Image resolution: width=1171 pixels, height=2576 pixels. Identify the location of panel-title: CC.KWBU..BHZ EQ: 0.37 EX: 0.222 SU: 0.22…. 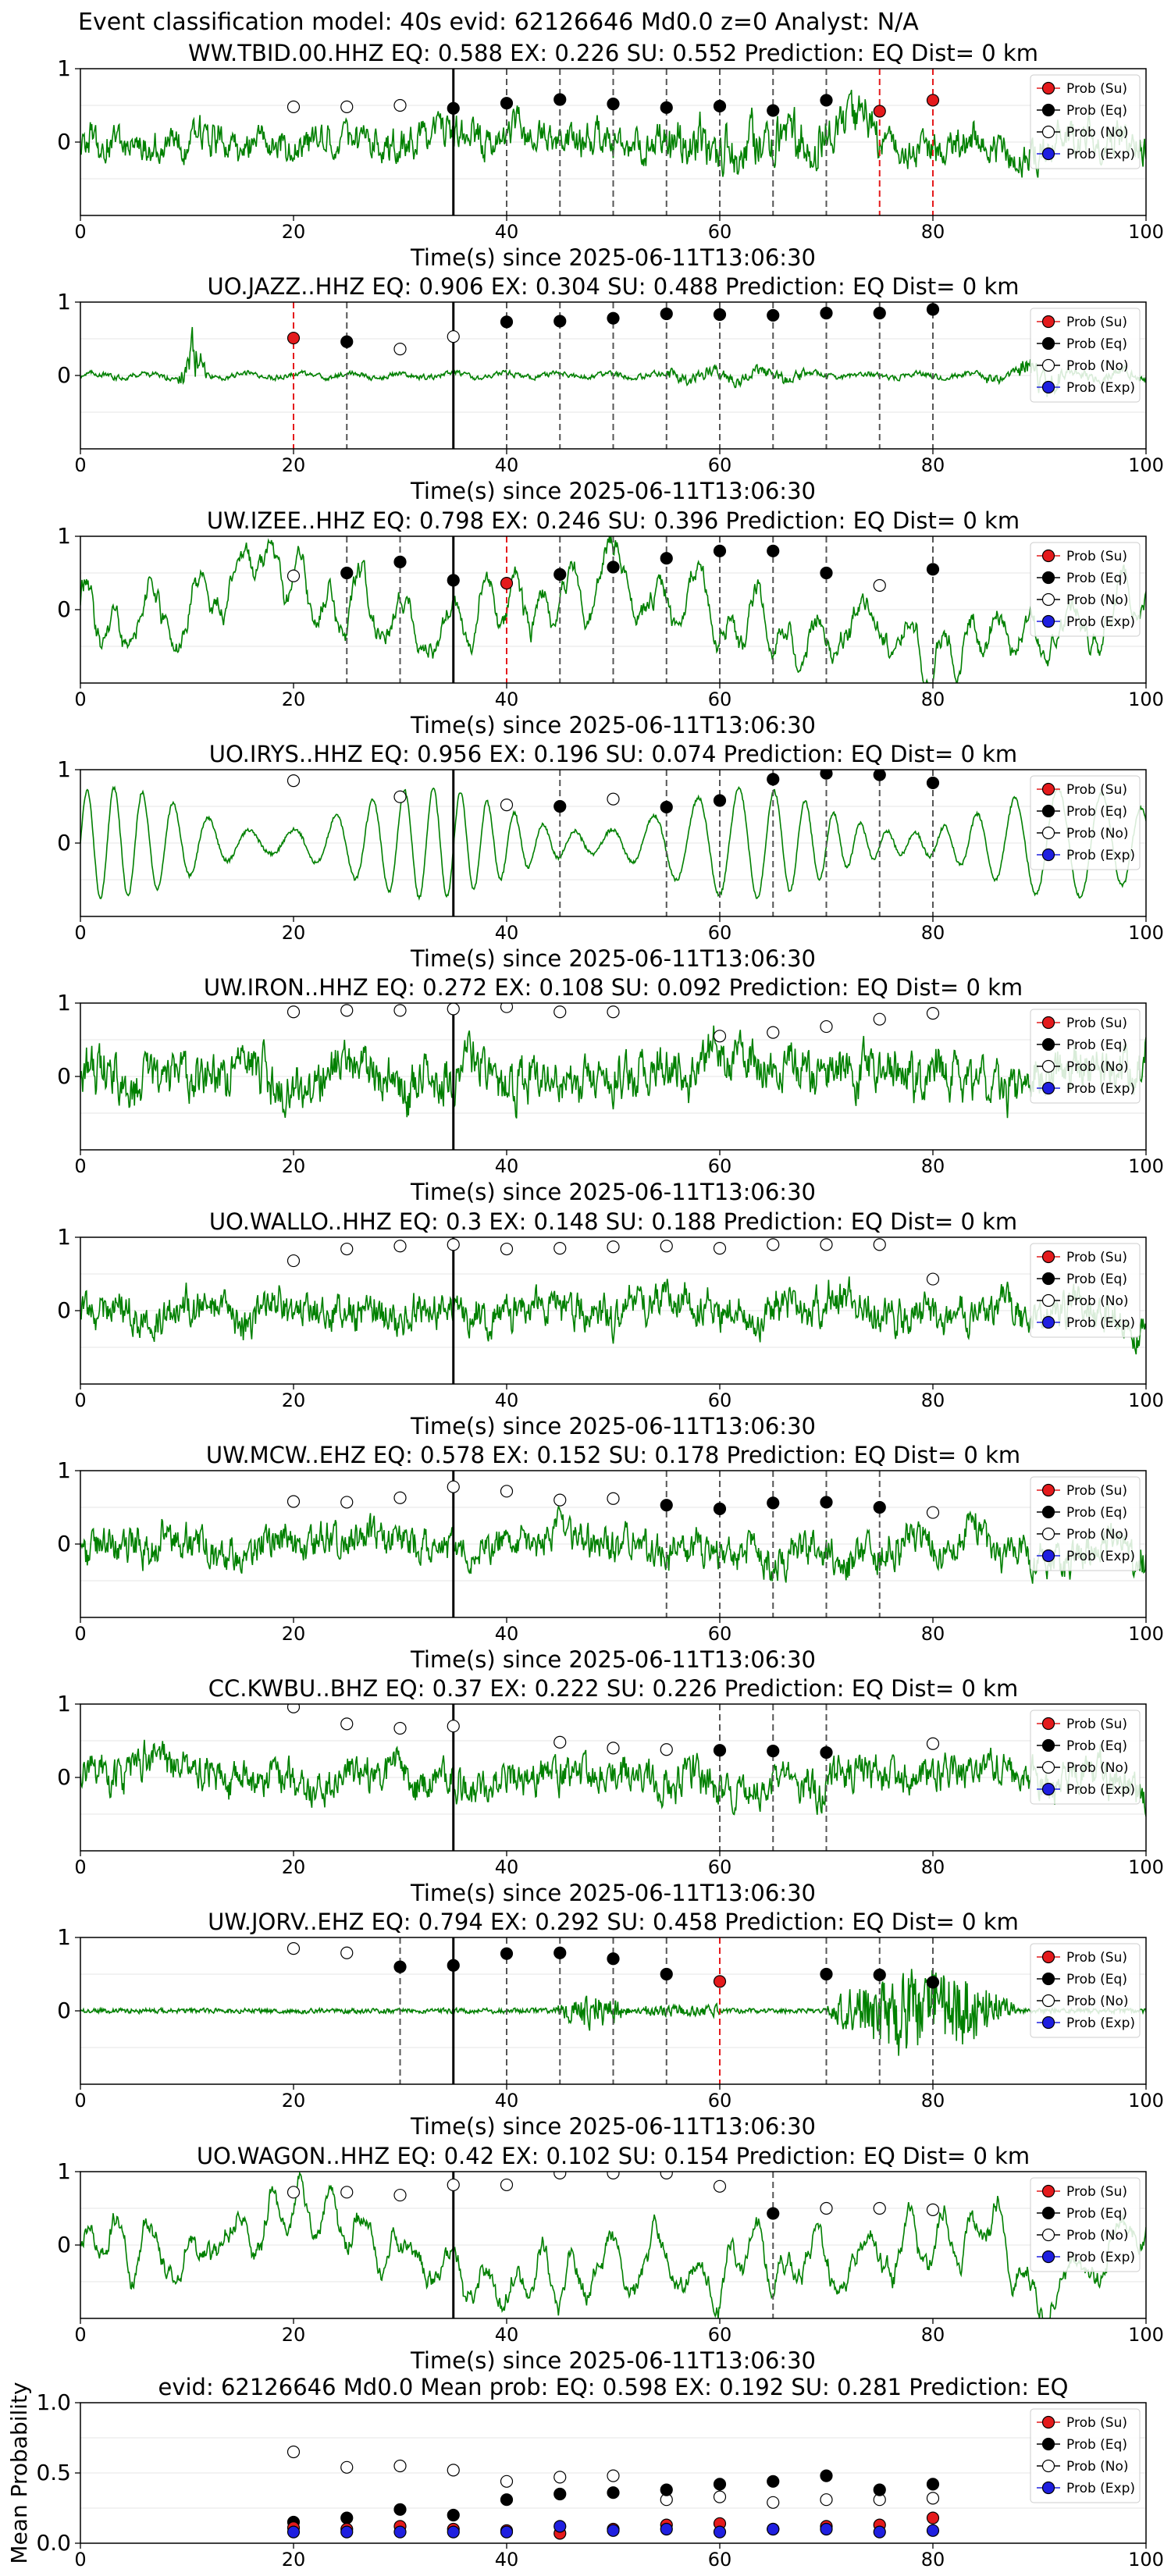
(613, 1688).